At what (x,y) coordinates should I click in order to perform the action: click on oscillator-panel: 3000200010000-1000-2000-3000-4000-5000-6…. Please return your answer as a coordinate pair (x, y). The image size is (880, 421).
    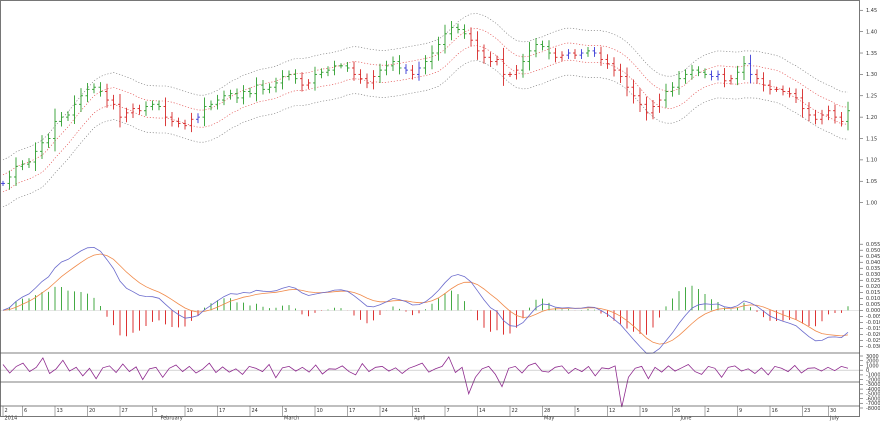
    Looking at the image, I should click on (440, 383).